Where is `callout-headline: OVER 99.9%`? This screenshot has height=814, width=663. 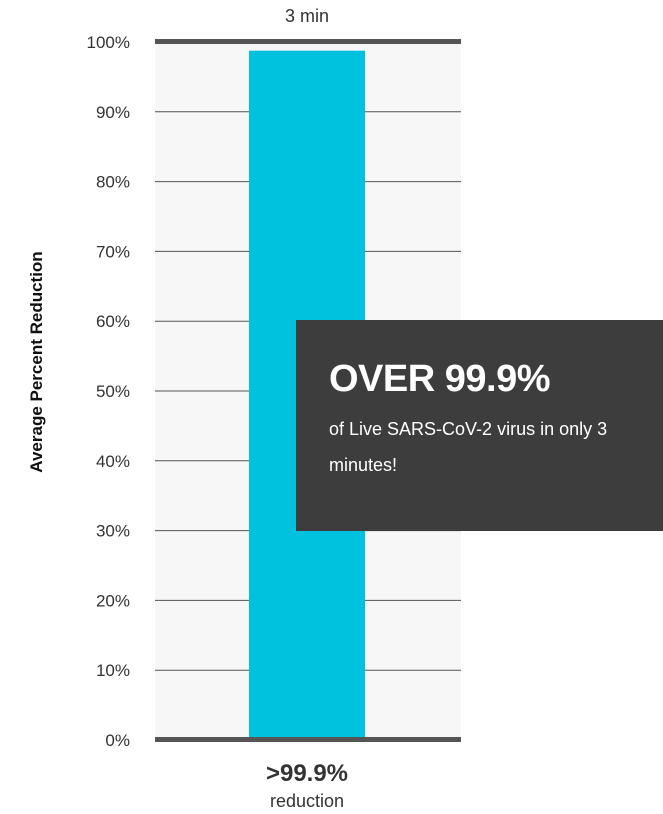 callout-headline: OVER 99.9% is located at coordinates (440, 379).